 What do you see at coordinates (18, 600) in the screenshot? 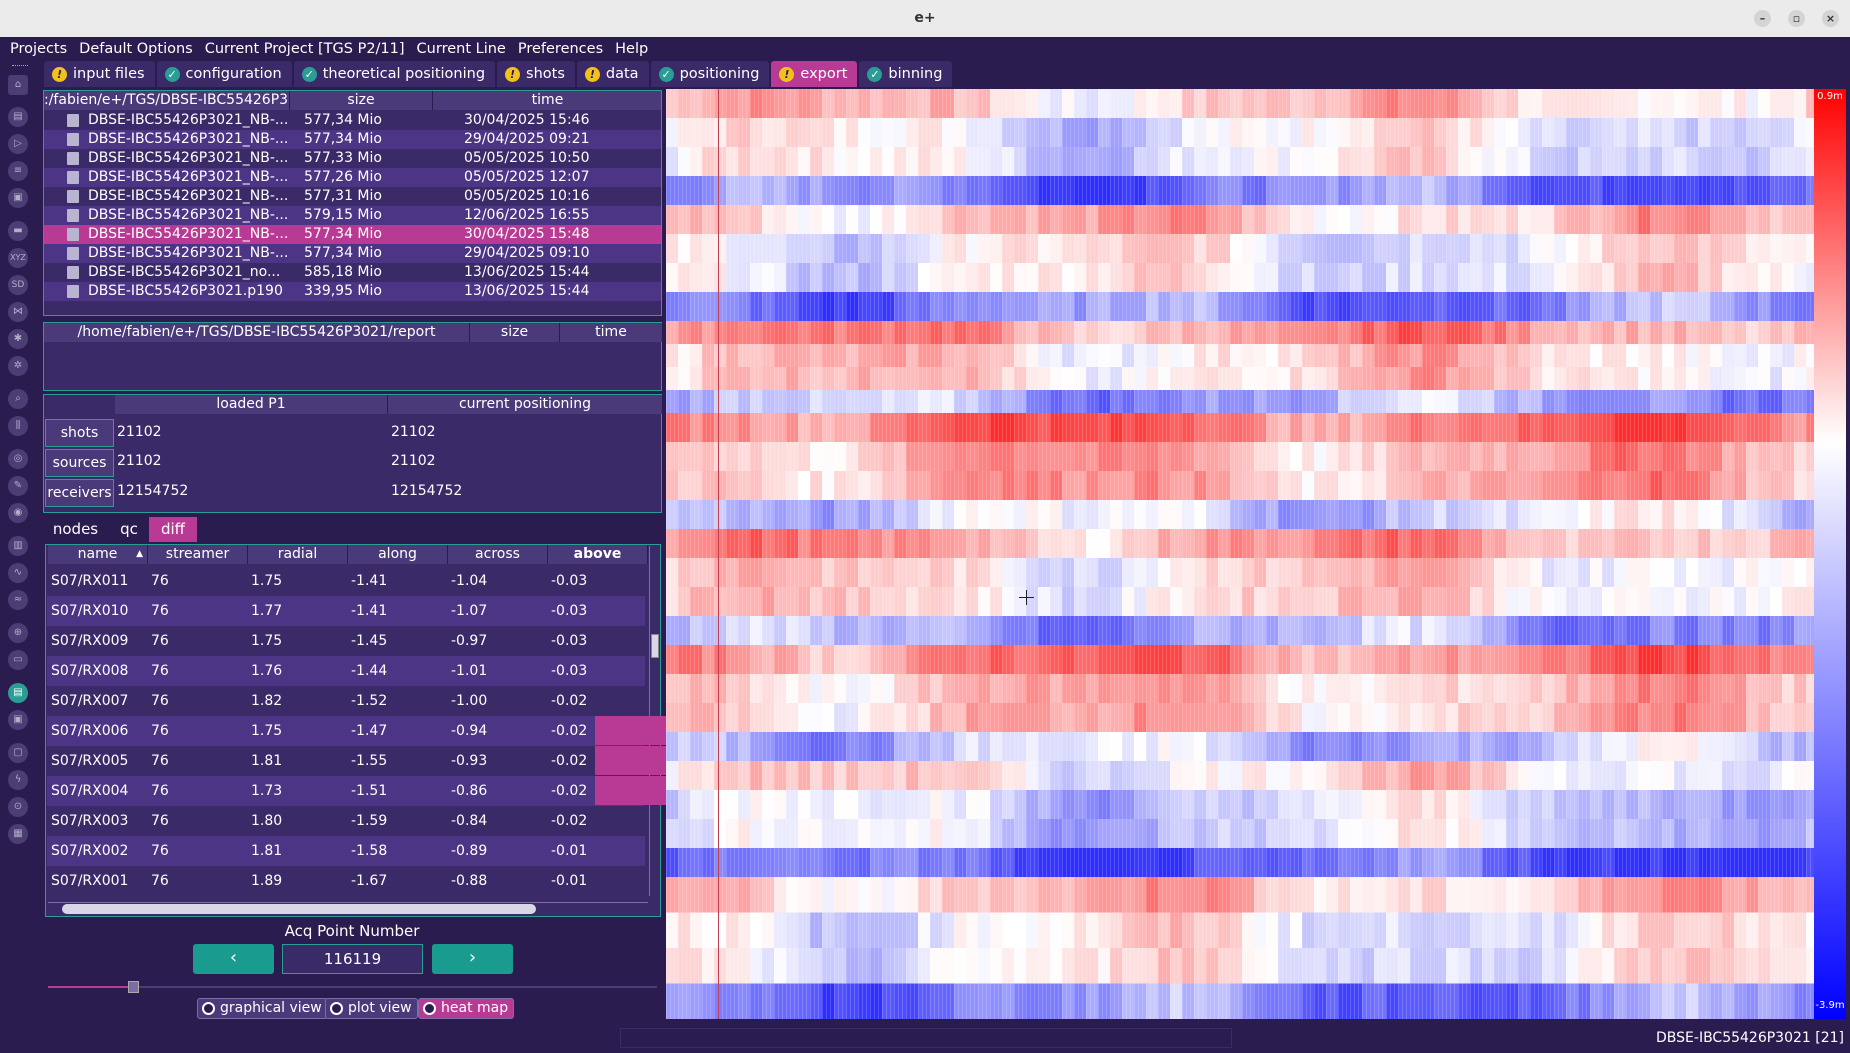
I see `signal-icon: ≈` at bounding box center [18, 600].